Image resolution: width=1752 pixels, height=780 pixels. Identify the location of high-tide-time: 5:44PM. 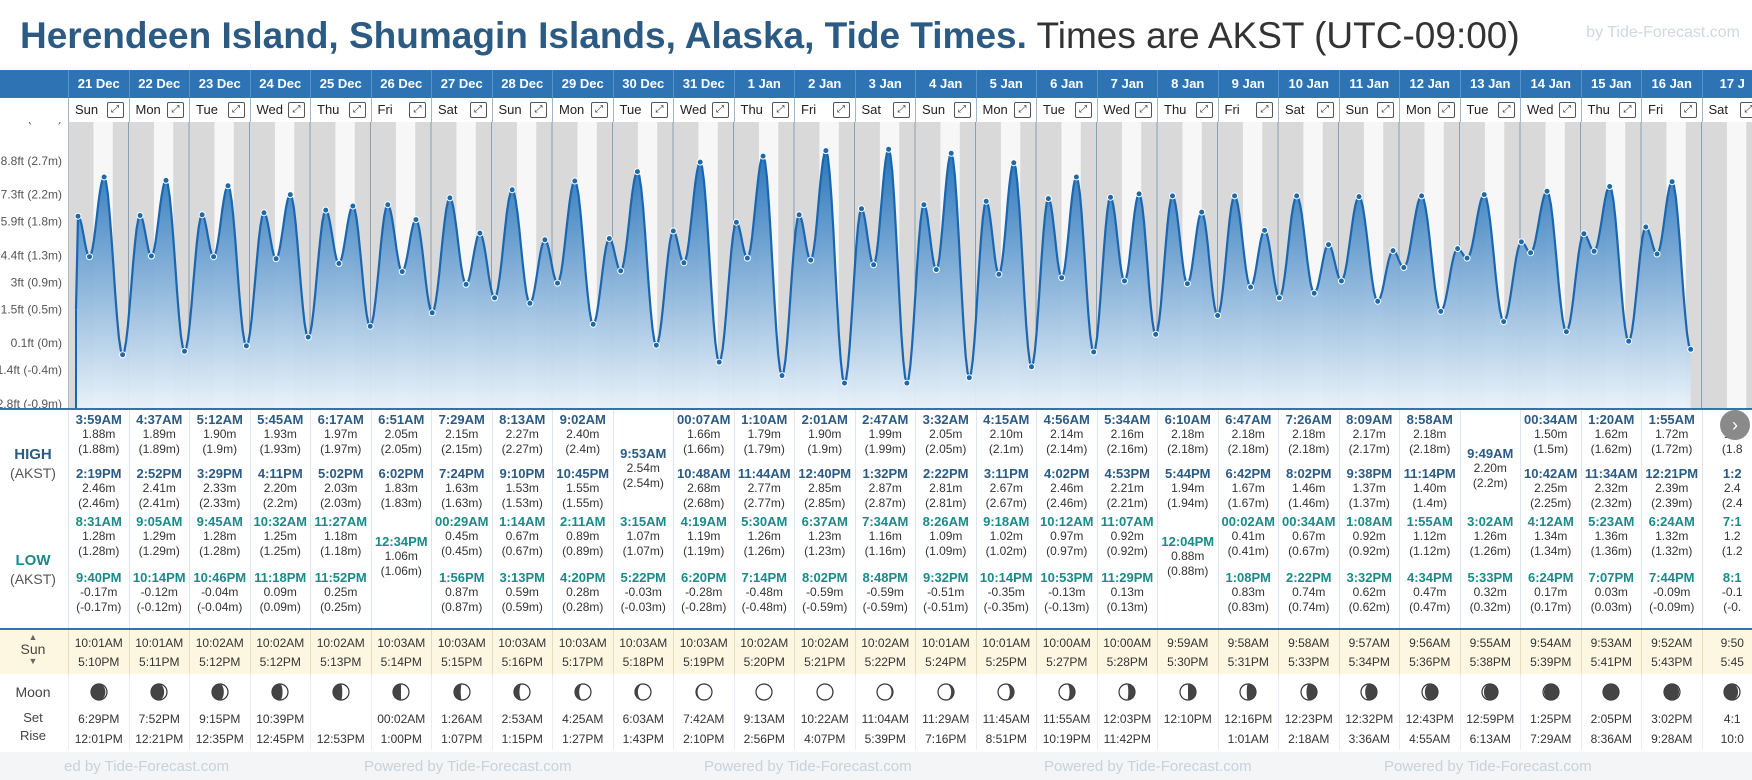
(1187, 473).